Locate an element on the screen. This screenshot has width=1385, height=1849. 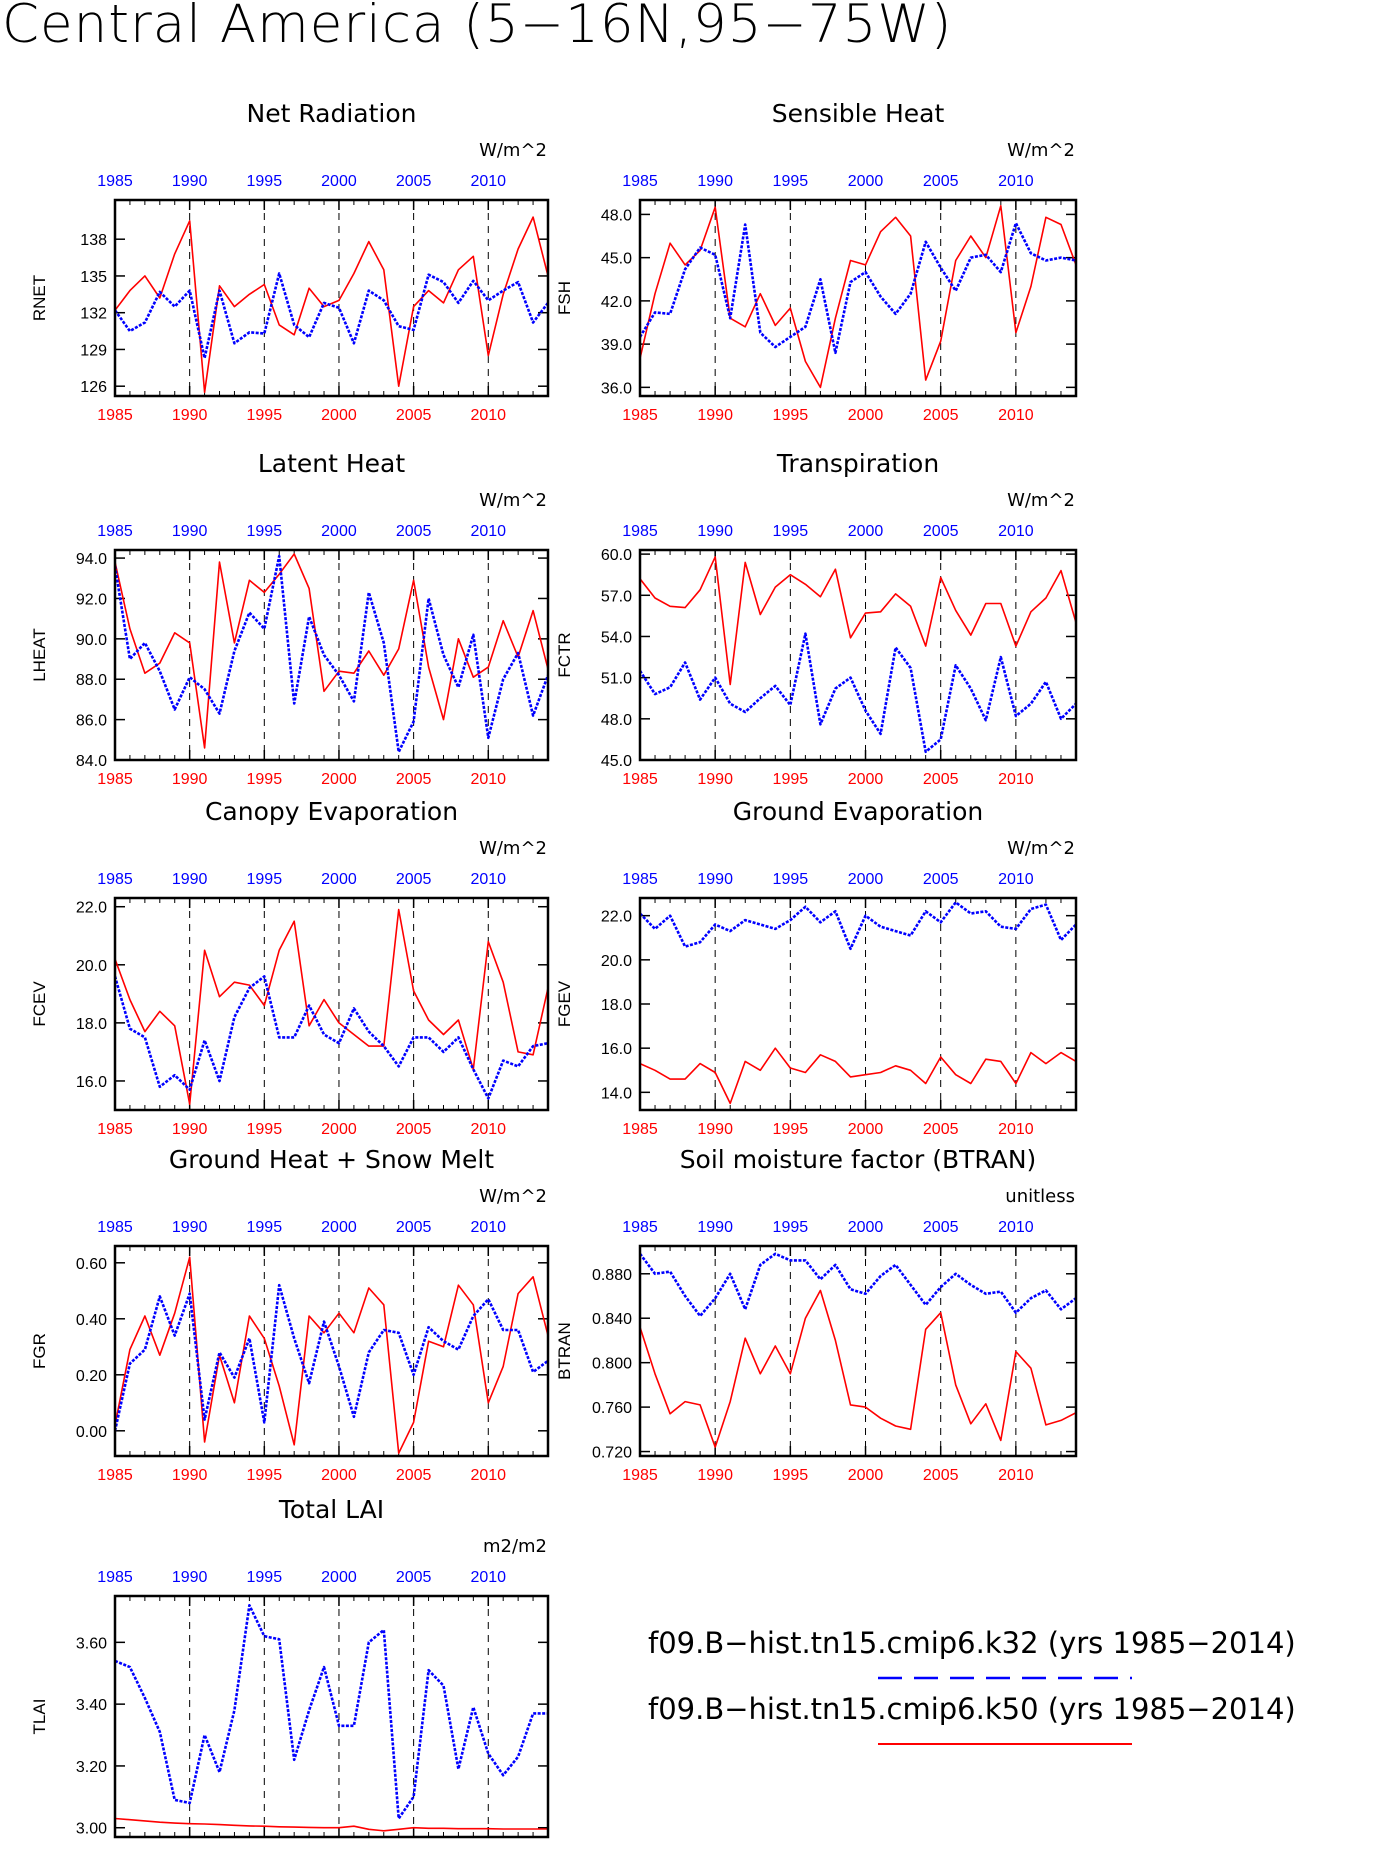
y-tick-label: 0.60 is located at coordinates (91, 1264).